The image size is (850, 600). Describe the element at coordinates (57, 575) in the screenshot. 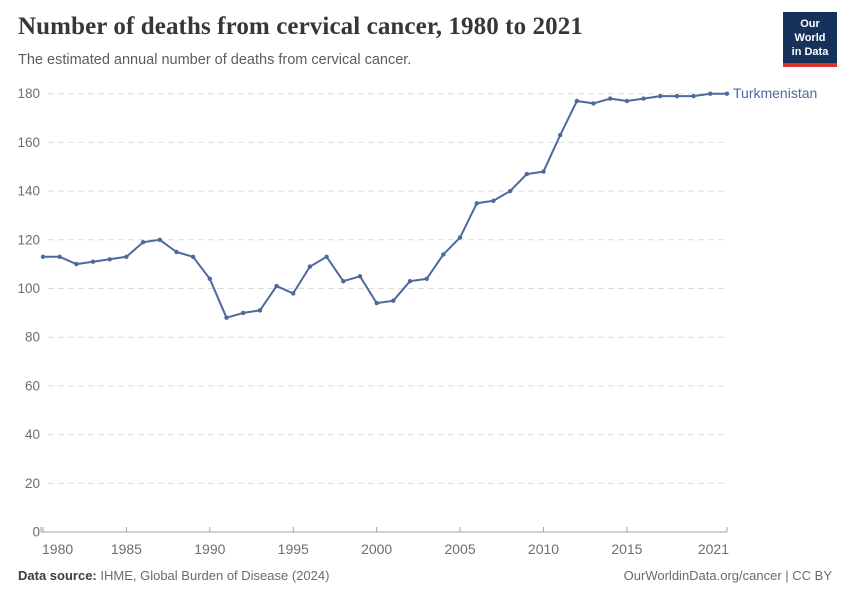

I see `data-source-label: Data source:` at that location.